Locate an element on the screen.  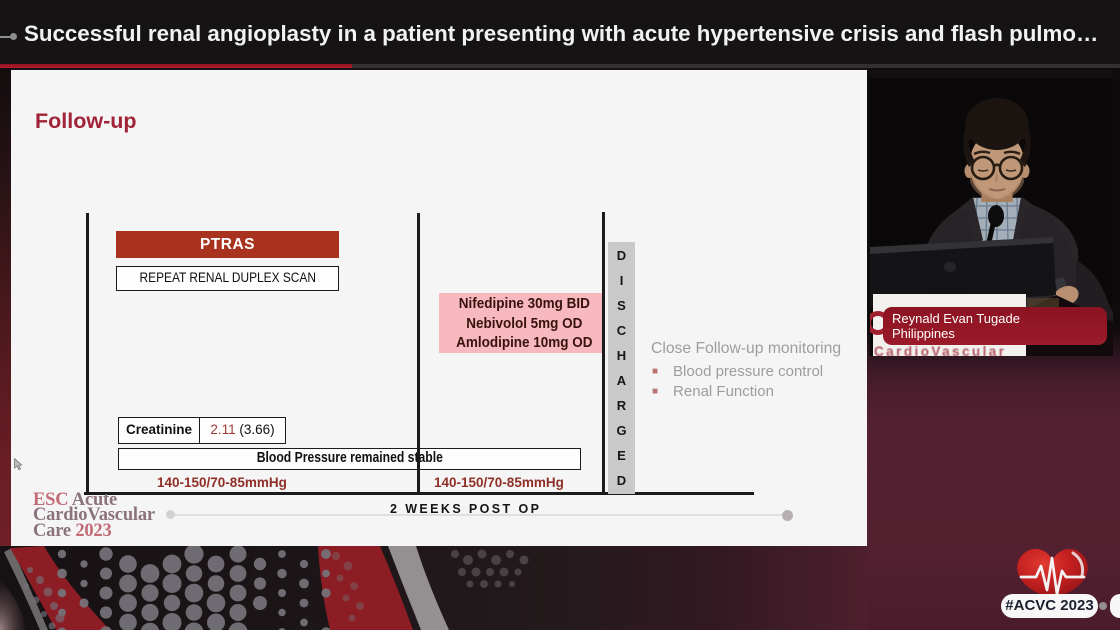
svg-text: CardioVascular is located at coordinates (939, 350).